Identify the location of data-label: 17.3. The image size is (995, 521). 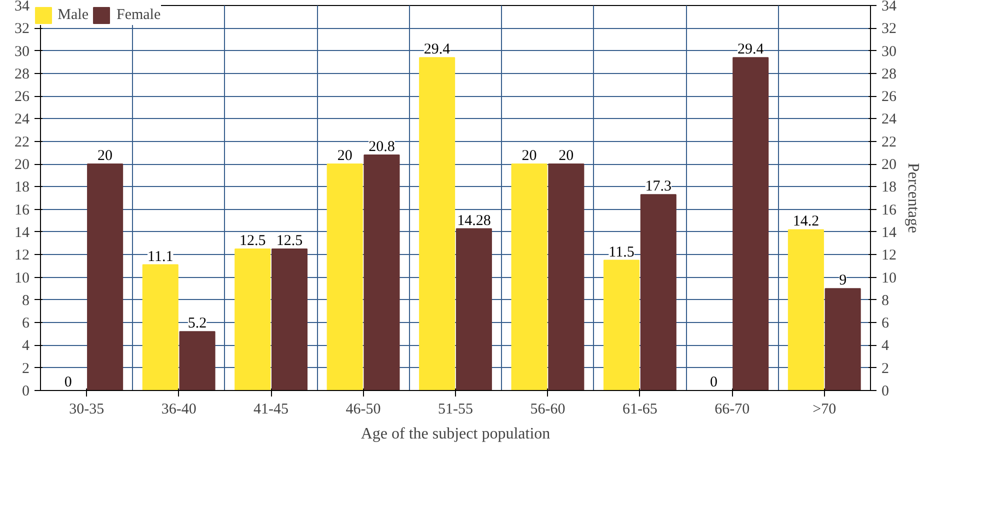
(658, 186).